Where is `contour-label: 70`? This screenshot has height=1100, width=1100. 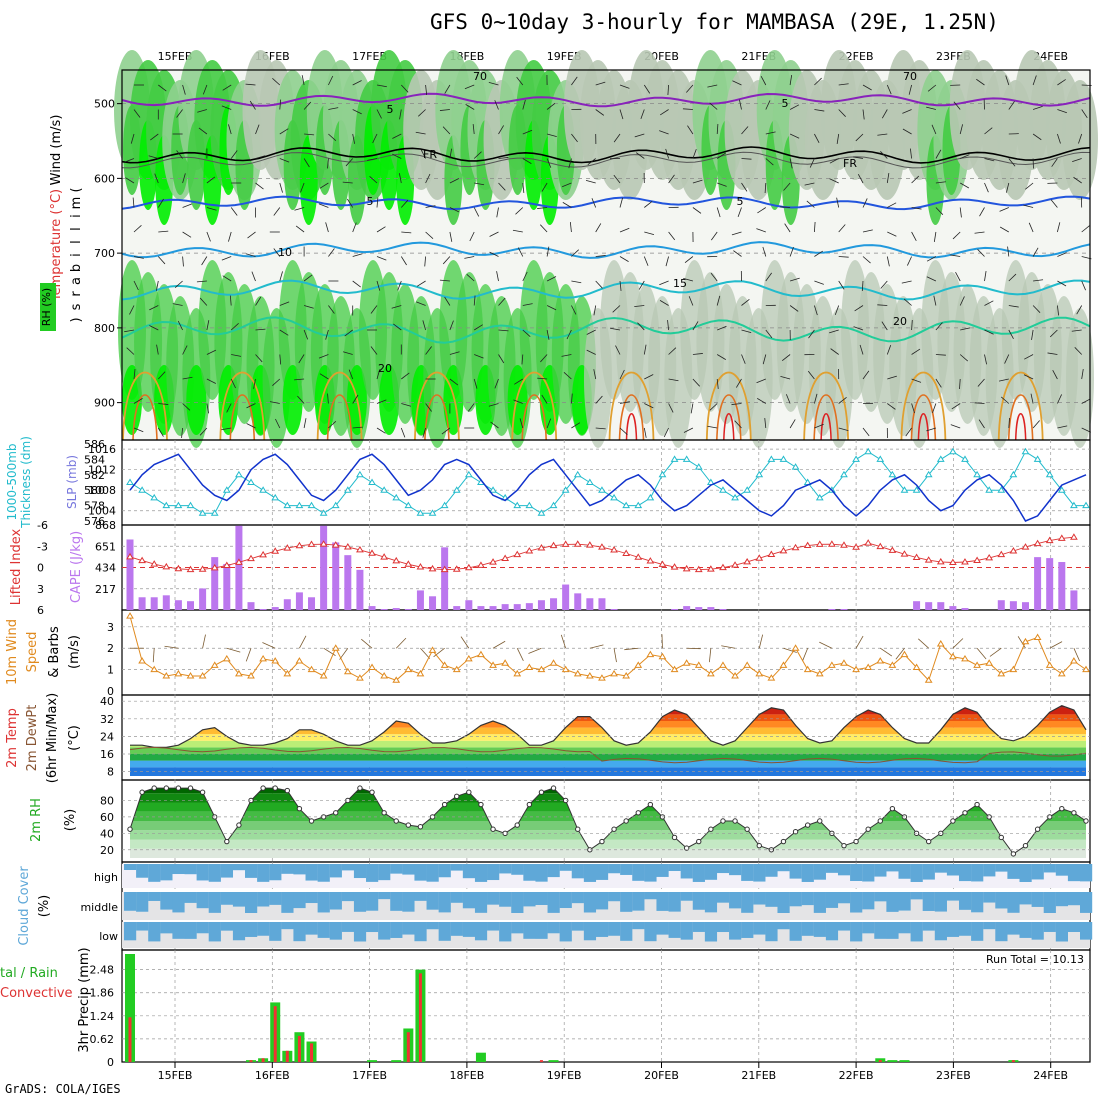
contour-label: 70 is located at coordinates (910, 76).